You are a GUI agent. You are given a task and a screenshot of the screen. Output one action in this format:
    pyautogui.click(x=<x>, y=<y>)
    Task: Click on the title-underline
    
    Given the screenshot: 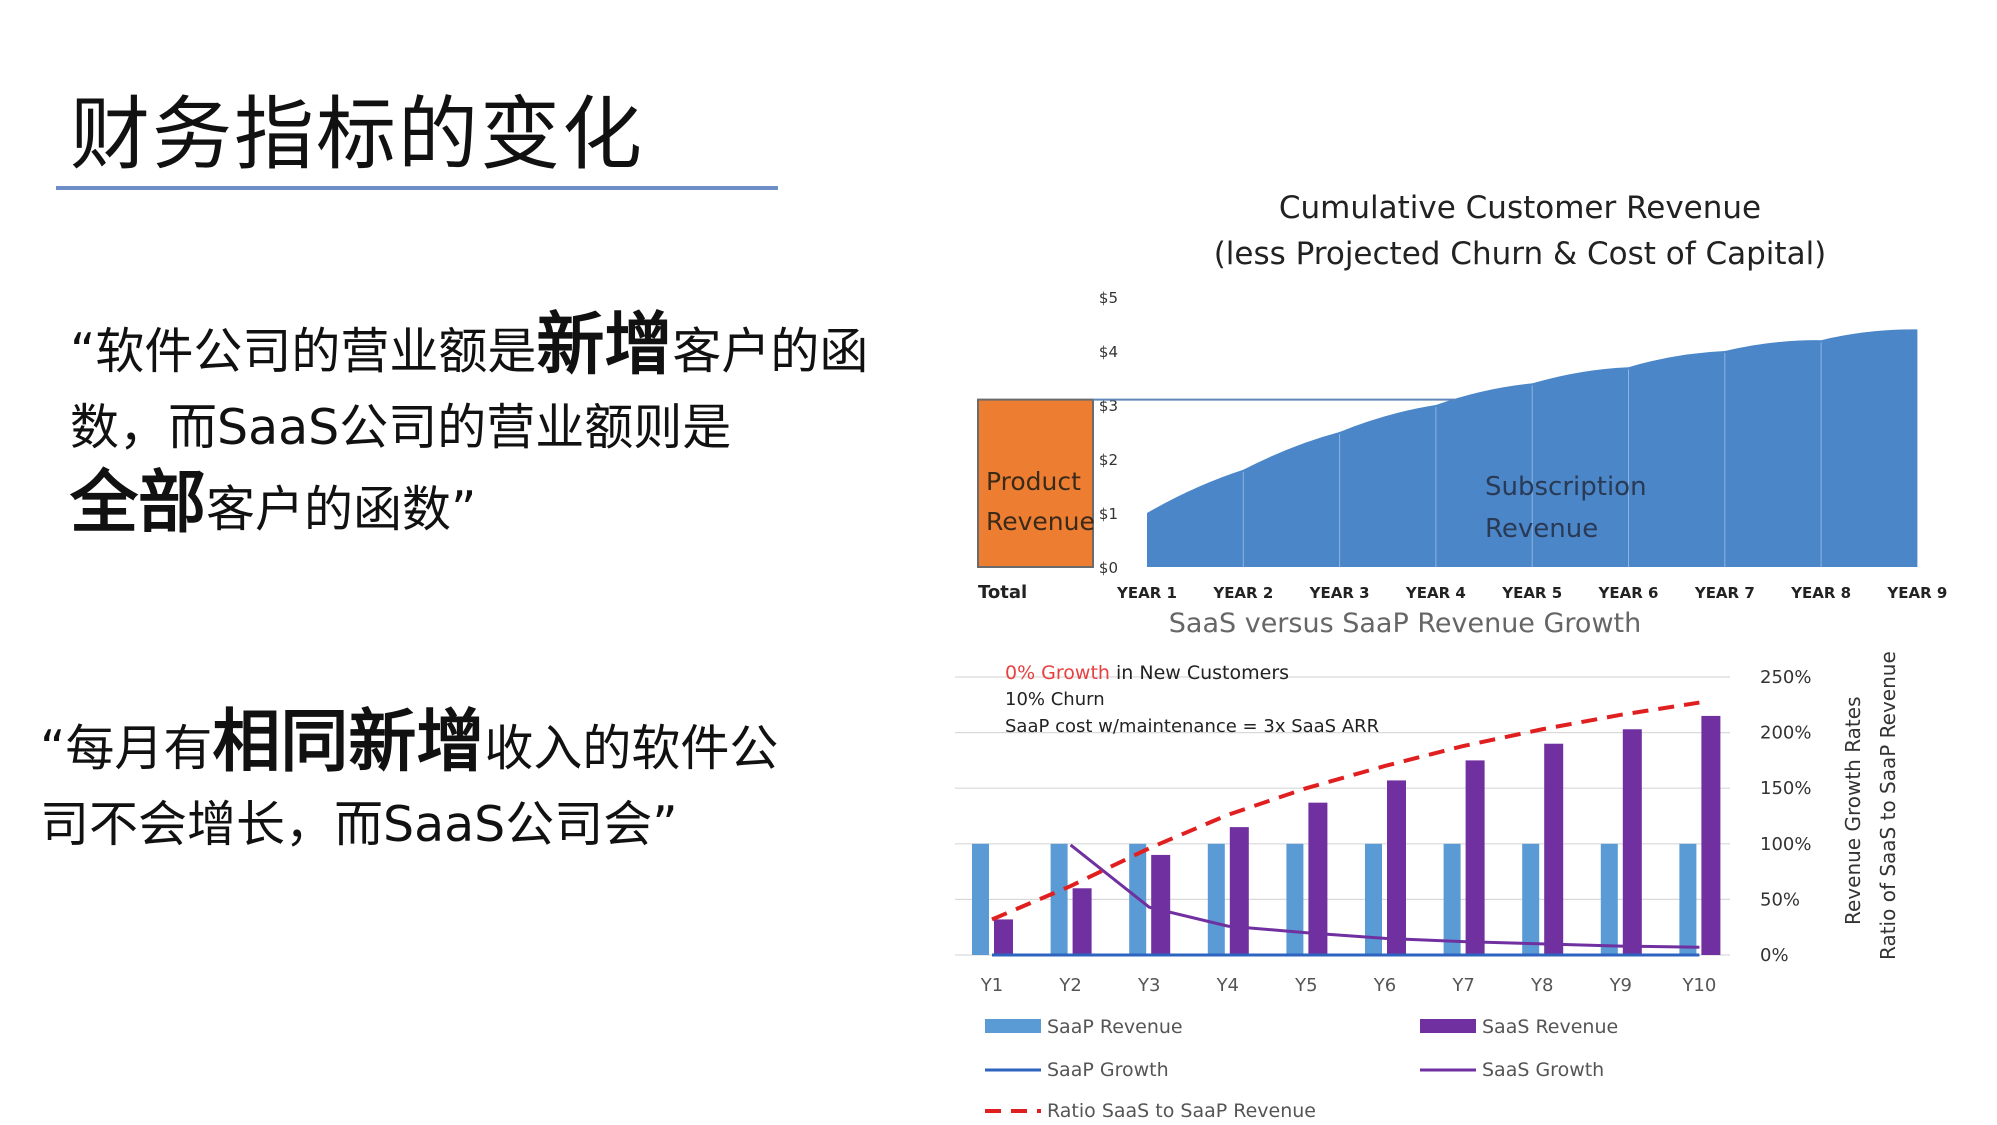 What is the action you would take?
    pyautogui.click(x=417, y=188)
    